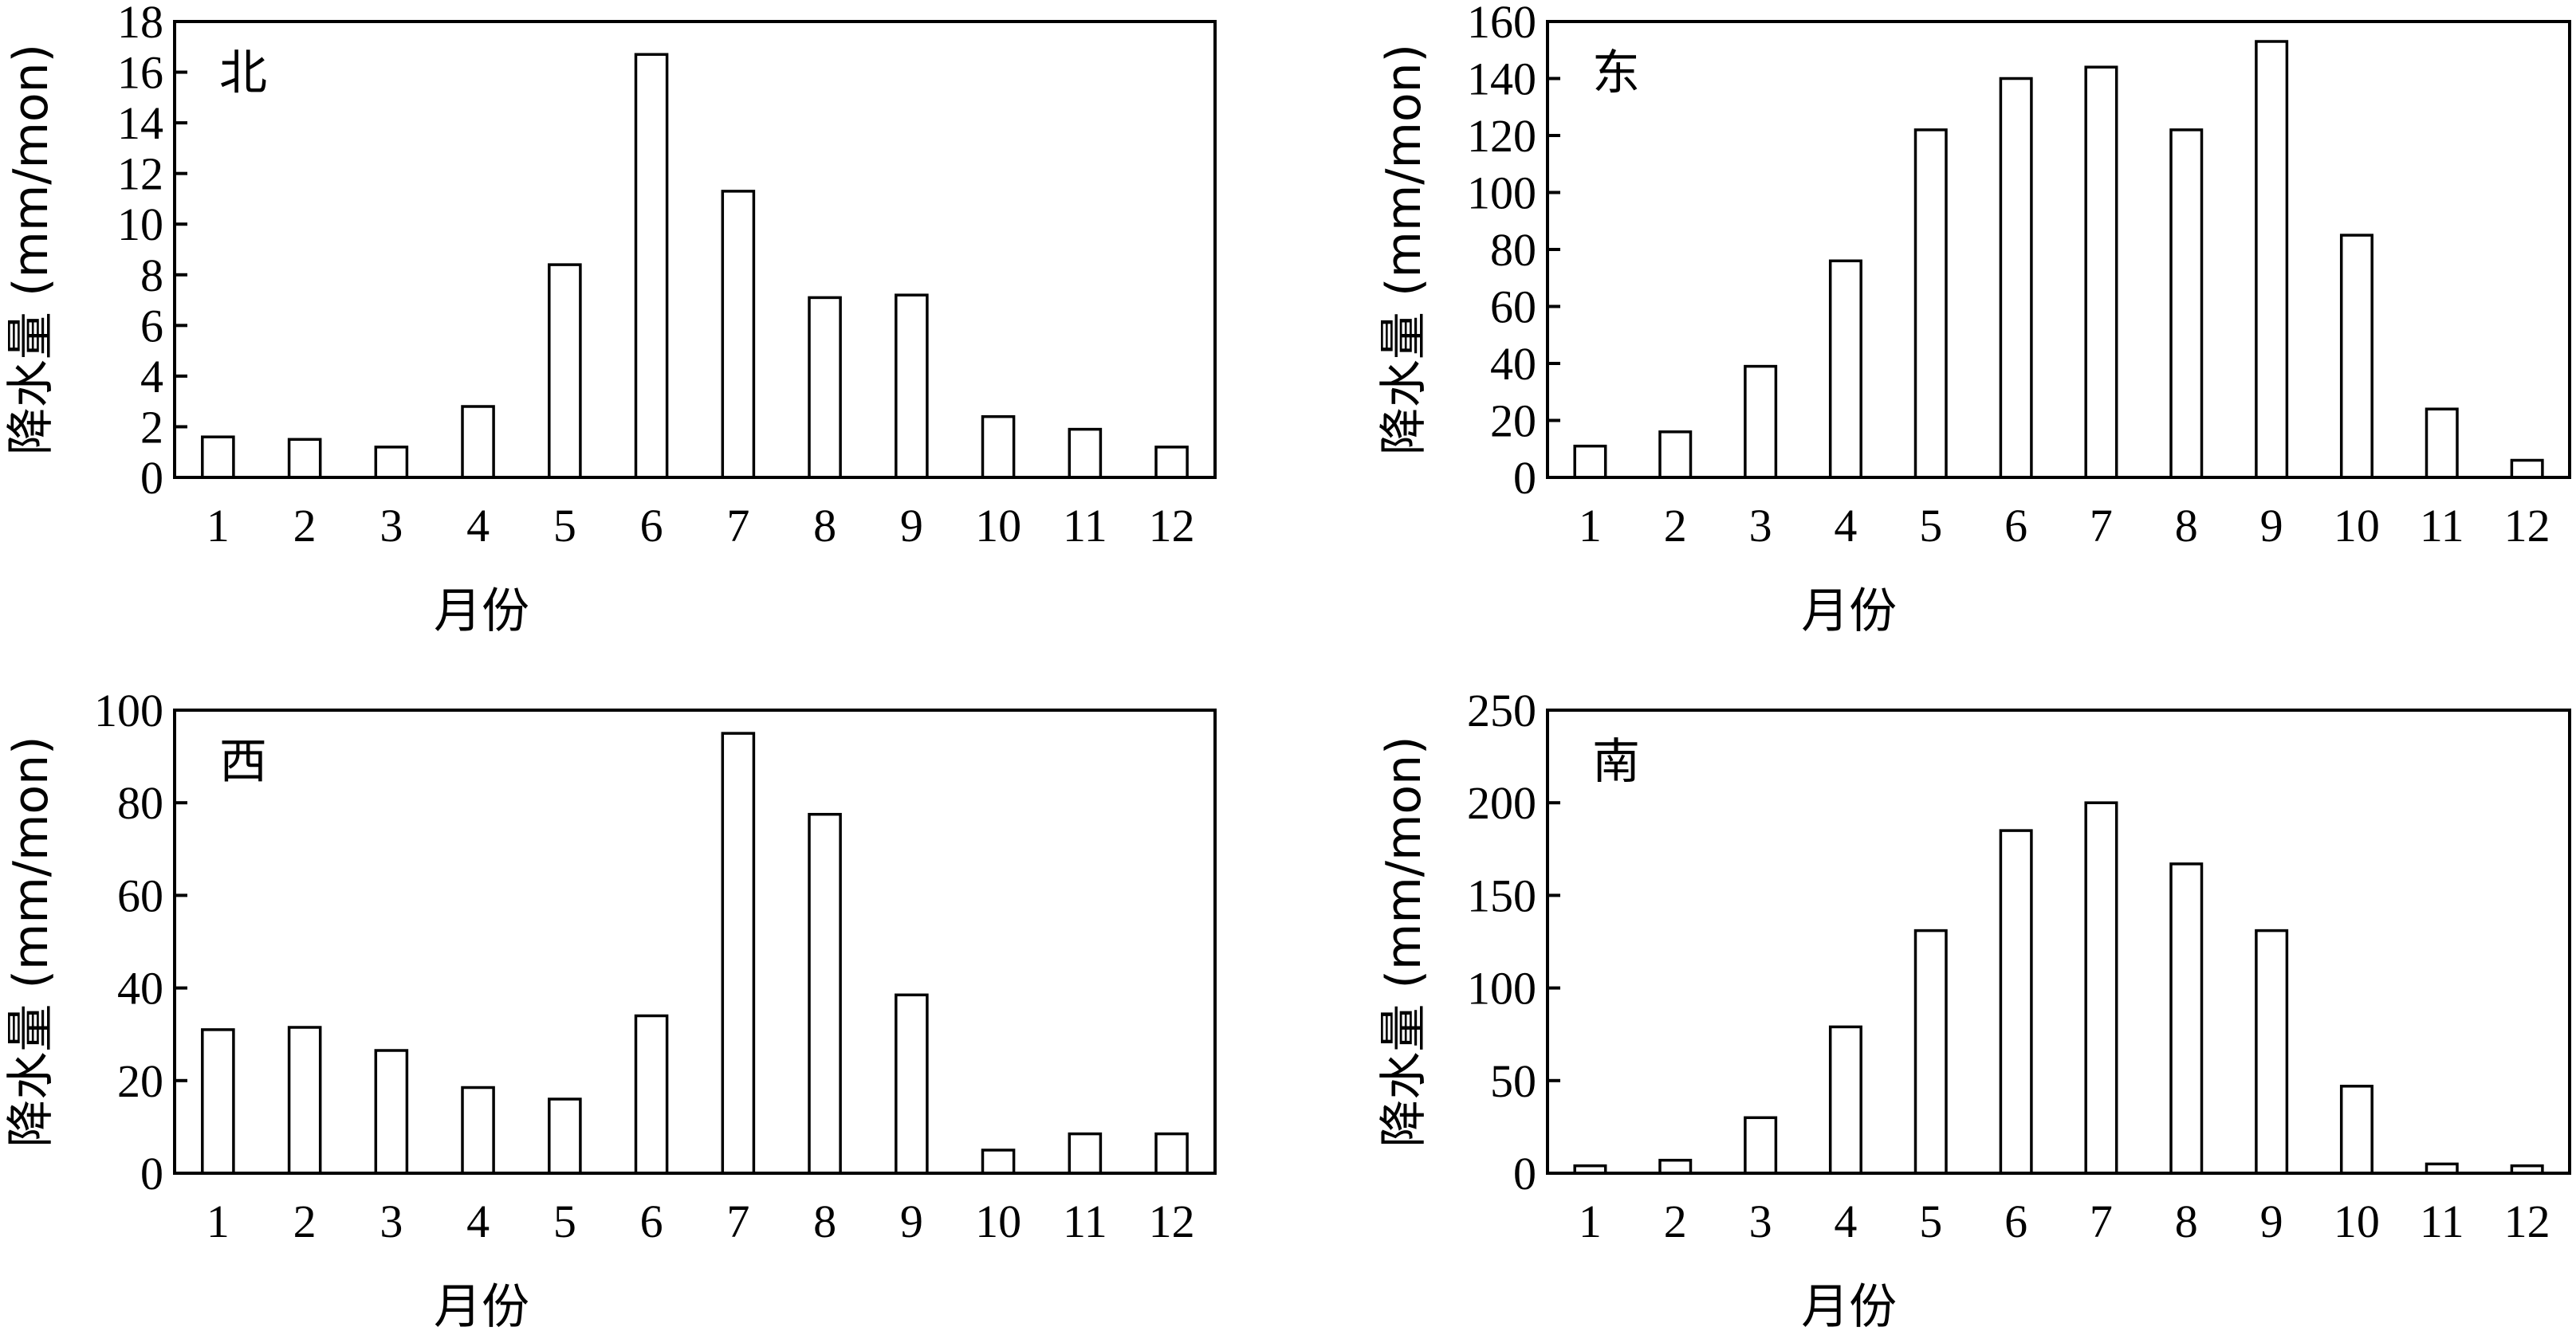  What do you see at coordinates (140, 174) in the screenshot?
I see `y-tick-label: 12` at bounding box center [140, 174].